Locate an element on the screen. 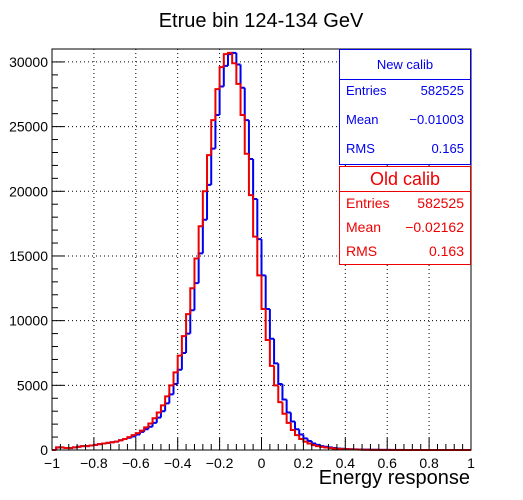 The height and width of the screenshot is (500, 523). x-tick-label: −0.4 is located at coordinates (178, 463).